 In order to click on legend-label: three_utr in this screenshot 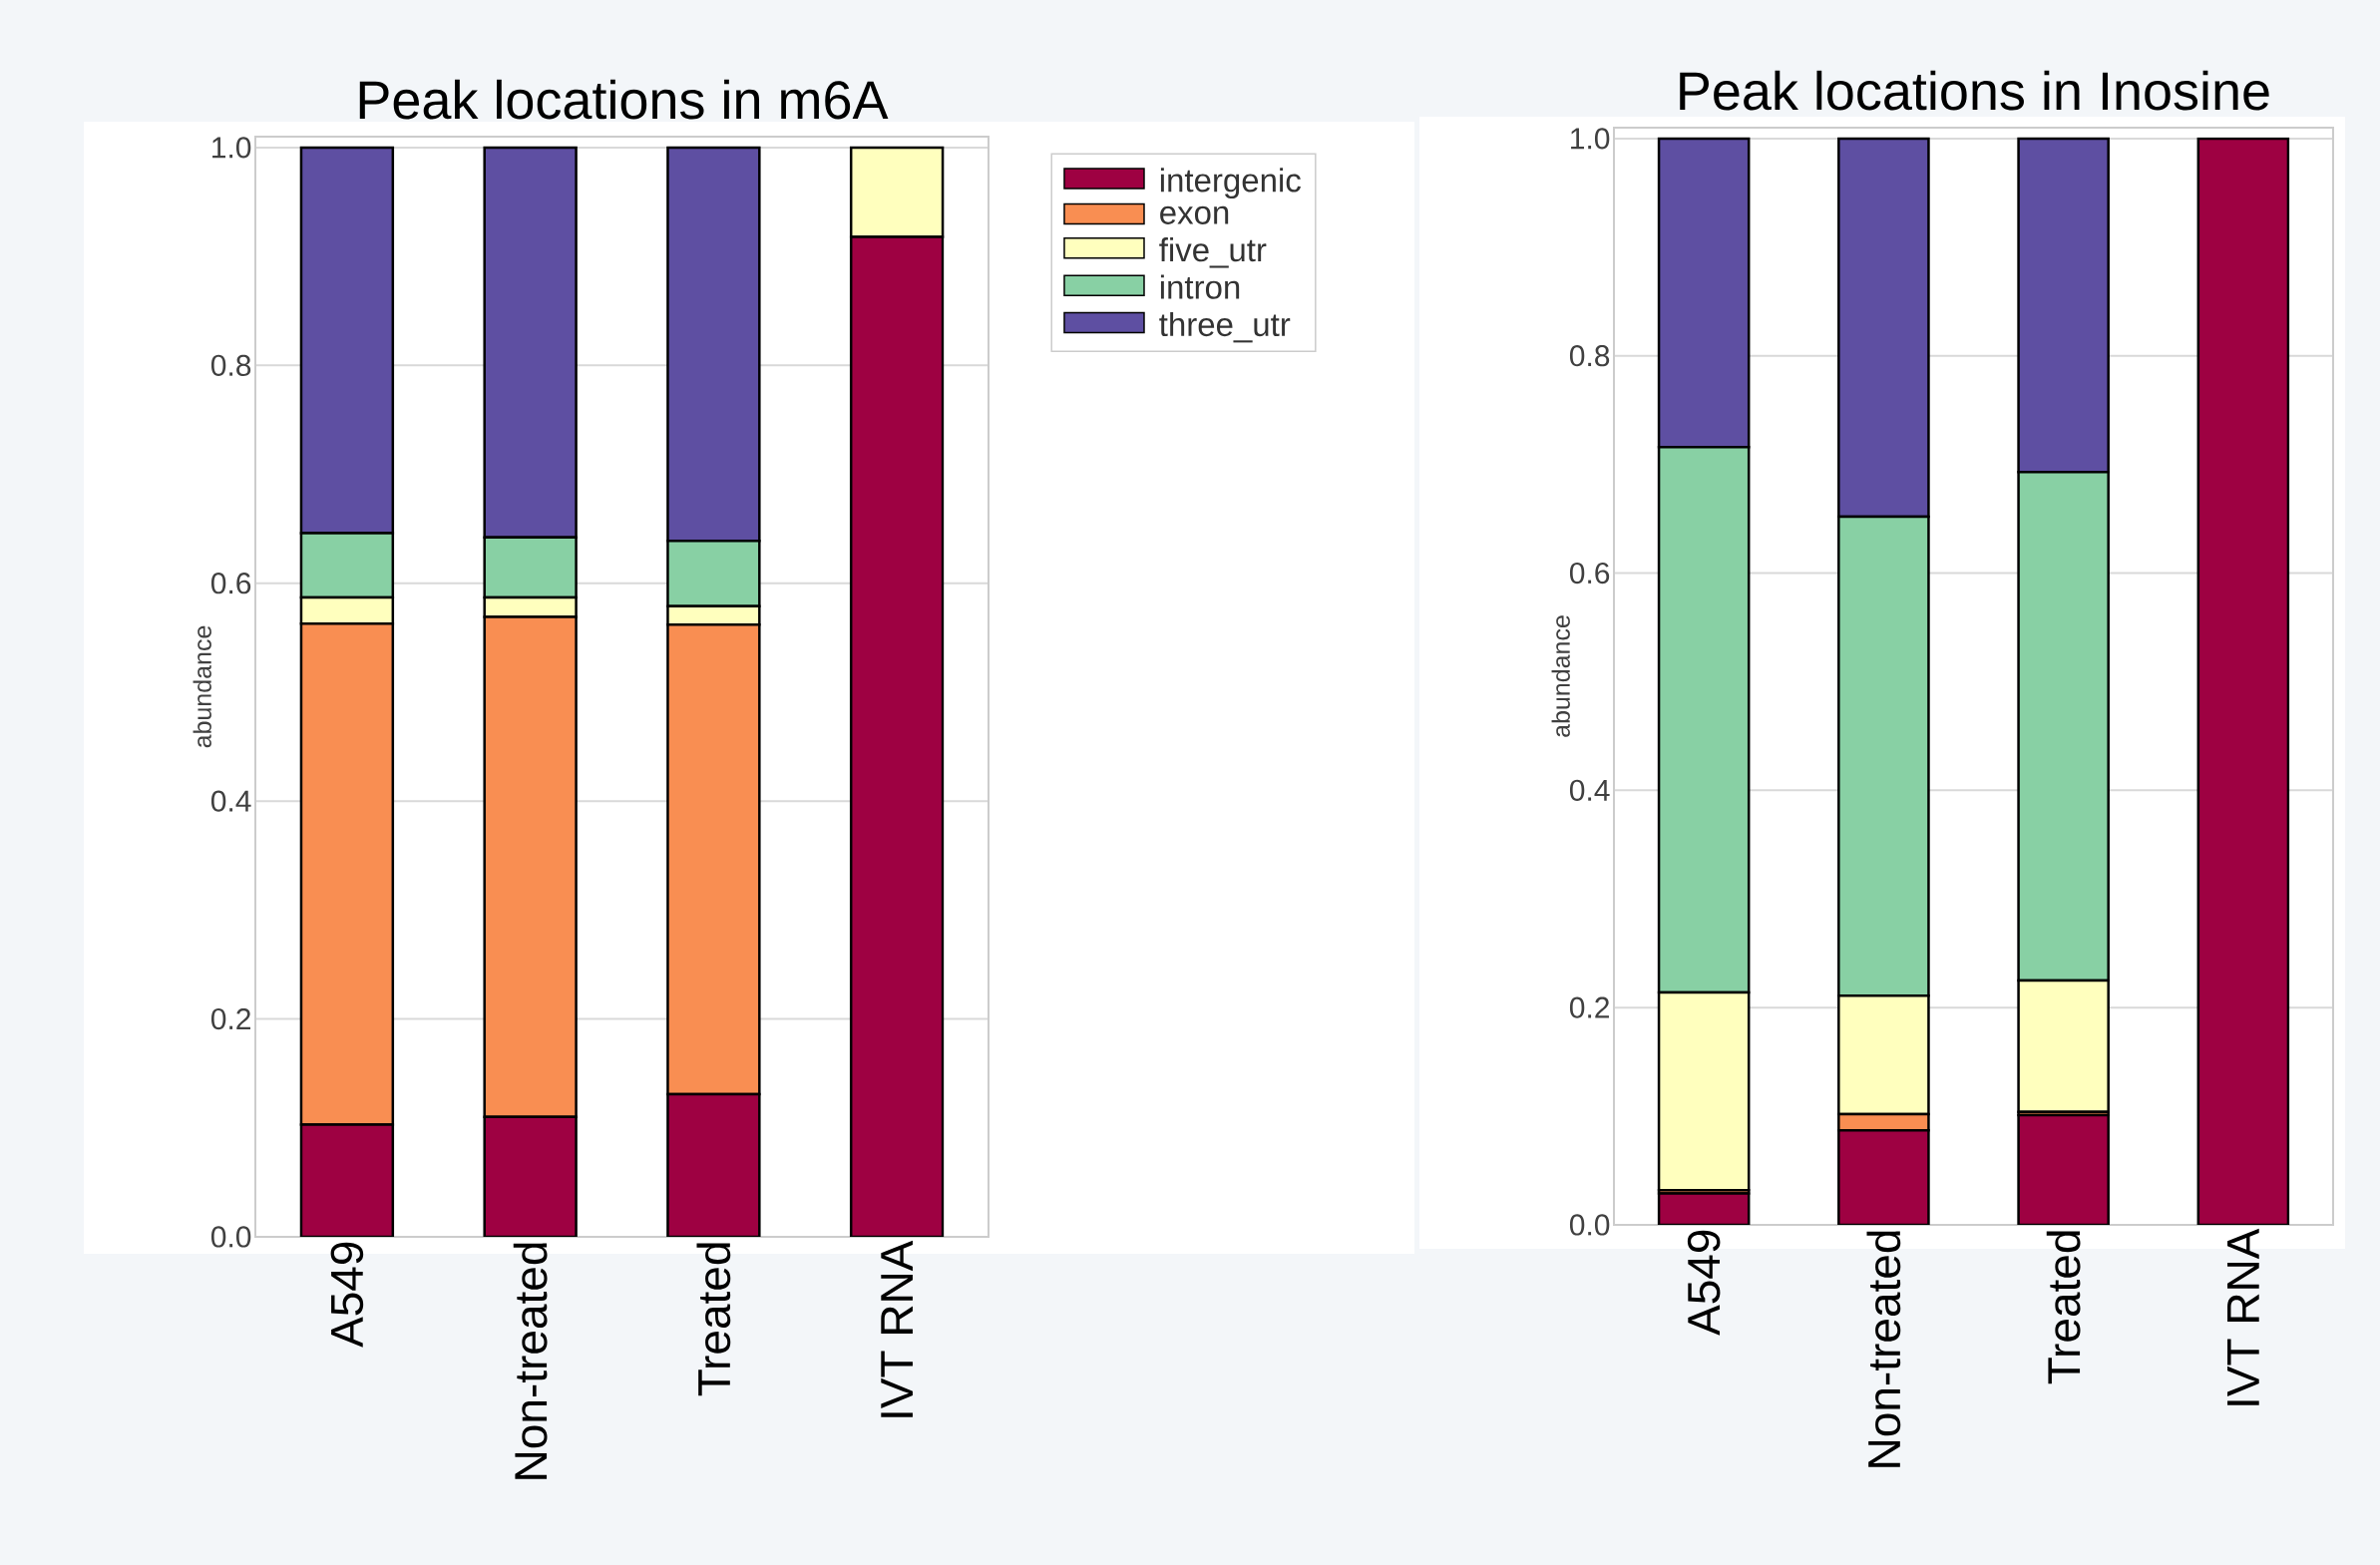, I will do `click(1225, 327)`.